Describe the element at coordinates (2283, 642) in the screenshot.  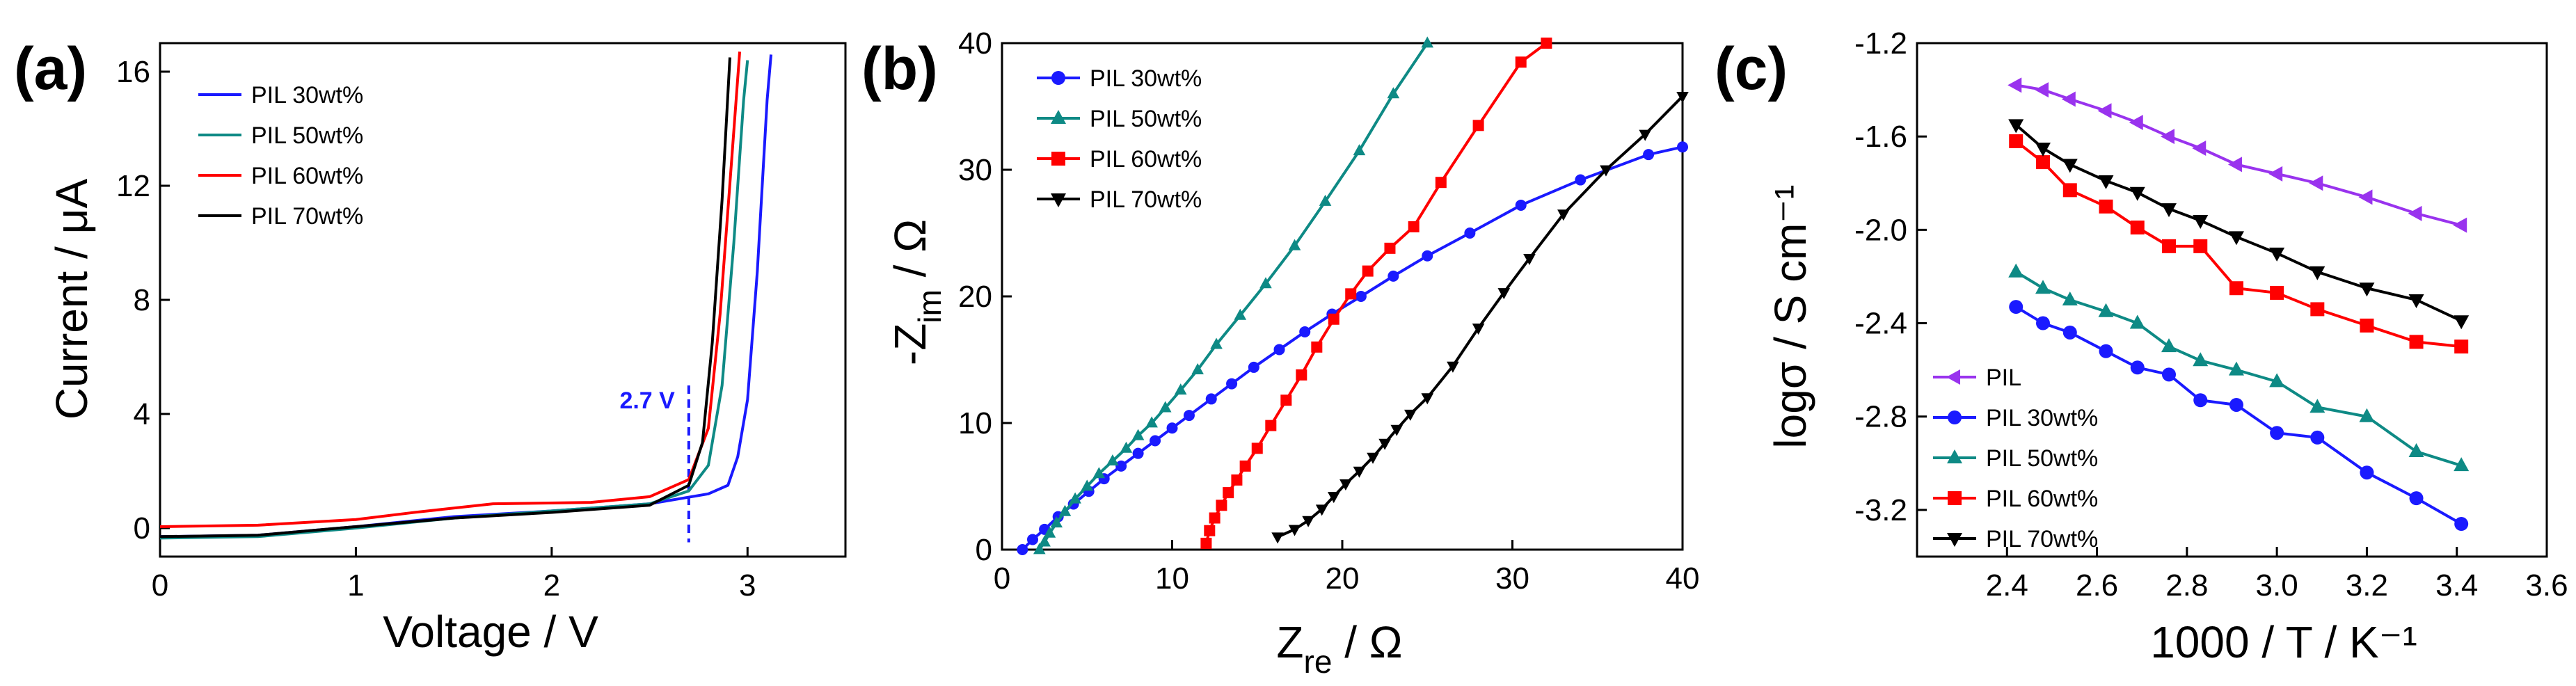
I see `x-axis-label: 1000 / T / K⁻¹` at that location.